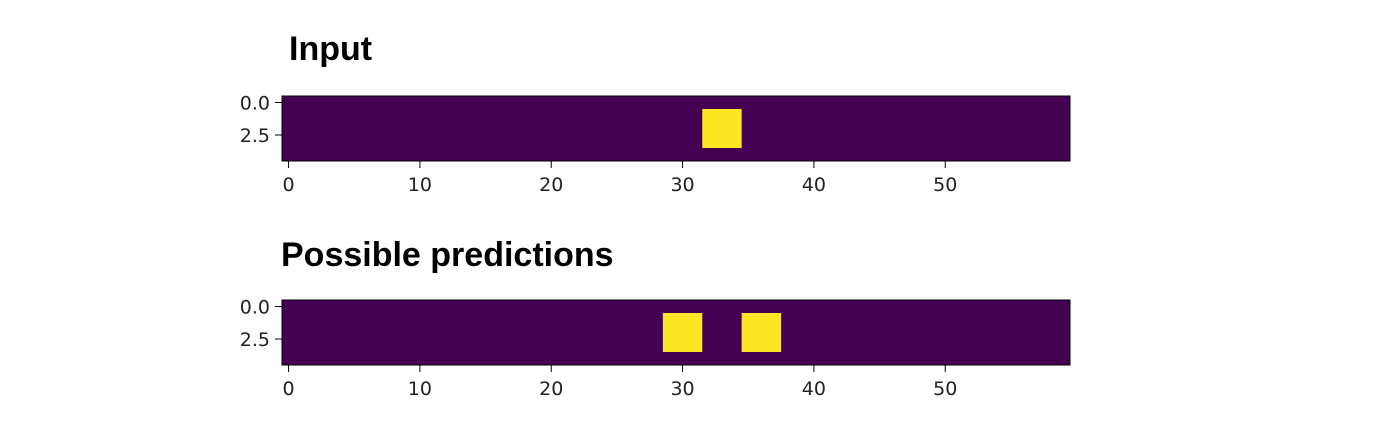 Image resolution: width=1384 pixels, height=440 pixels. I want to click on predictions-heatmap: 0 10 20 30 40 50 0.0 2.5, so click(655, 348).